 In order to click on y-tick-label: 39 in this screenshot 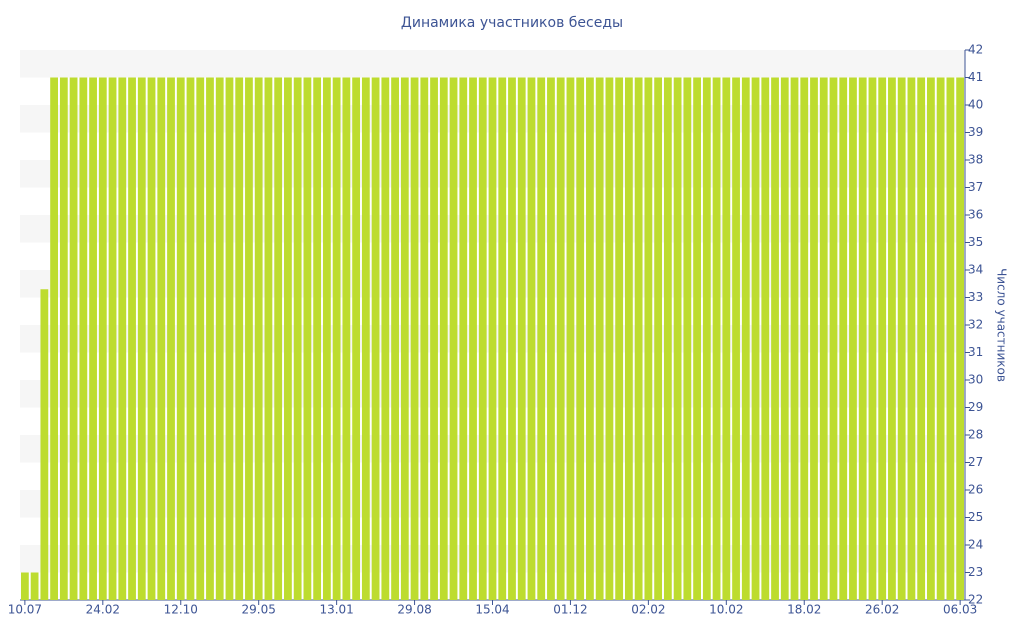, I will do `click(975, 132)`.